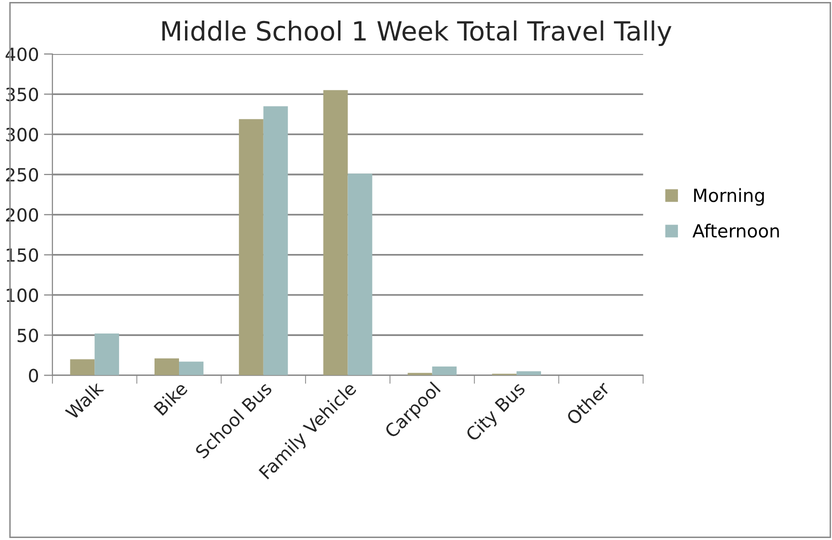 This screenshot has width=832, height=540. What do you see at coordinates (729, 197) in the screenshot?
I see `legend-label: Morning` at bounding box center [729, 197].